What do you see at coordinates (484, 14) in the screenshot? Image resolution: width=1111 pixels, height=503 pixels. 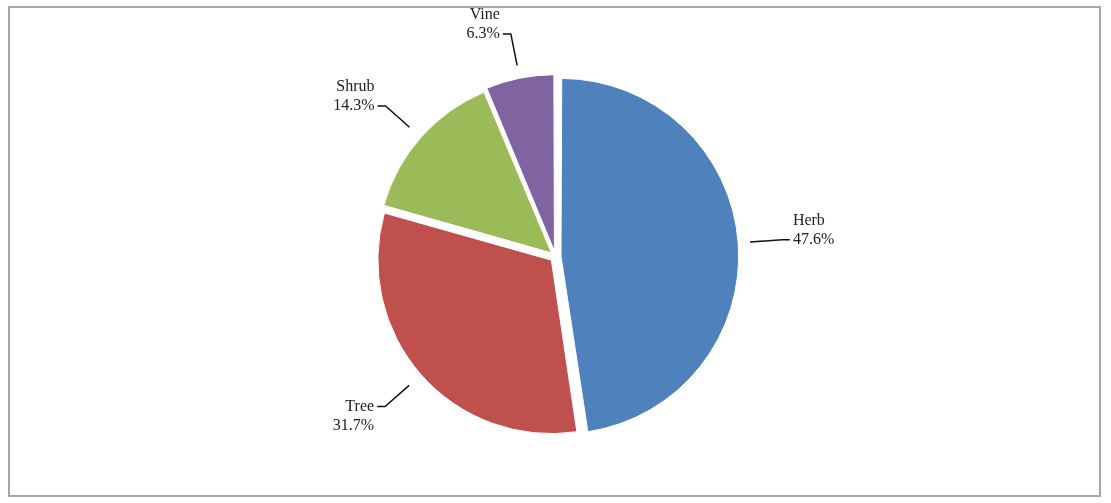 I see `slice-label: Vine` at bounding box center [484, 14].